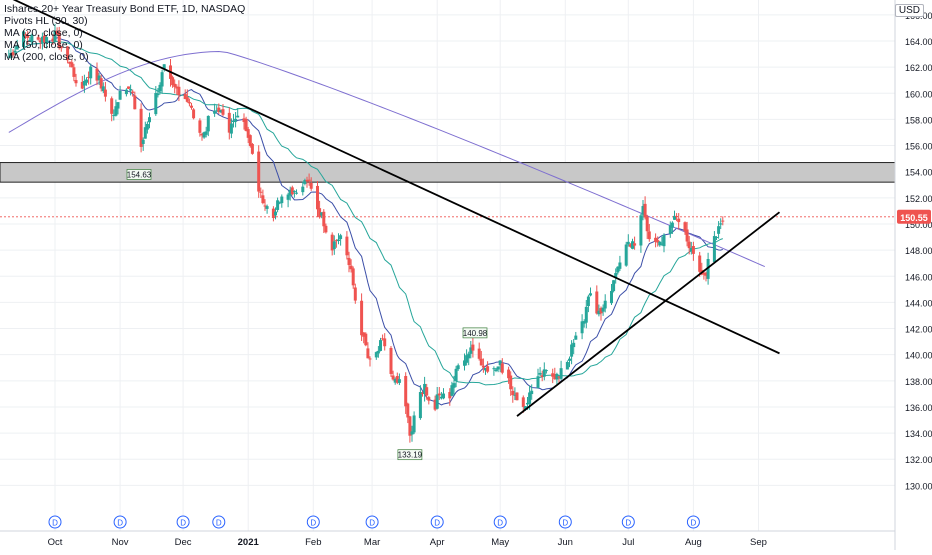 This screenshot has width=932, height=555. Describe the element at coordinates (918, 486) in the screenshot. I see `price-tick-label: 130.00` at that location.